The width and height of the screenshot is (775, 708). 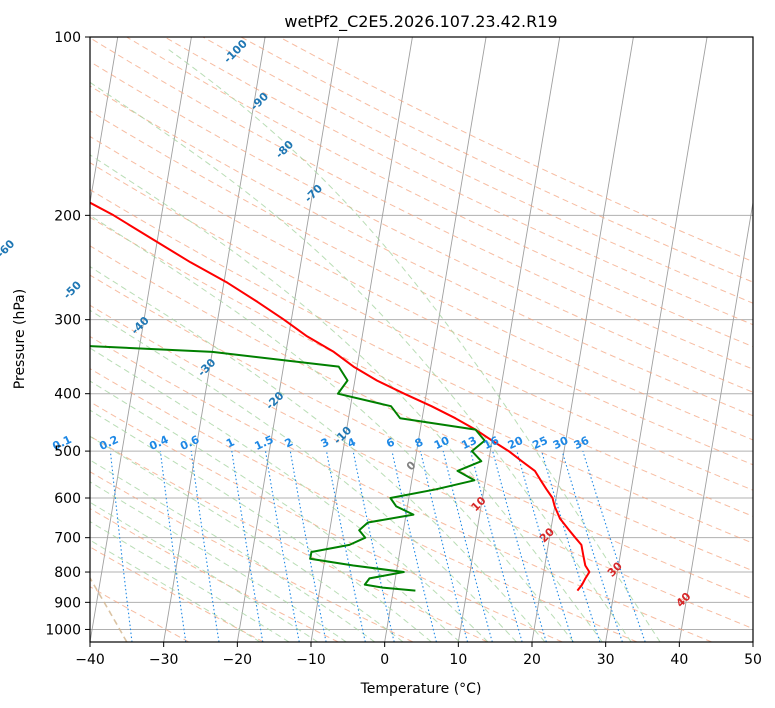 I want to click on mixing-ratio-label: 25, so click(x=539, y=443).